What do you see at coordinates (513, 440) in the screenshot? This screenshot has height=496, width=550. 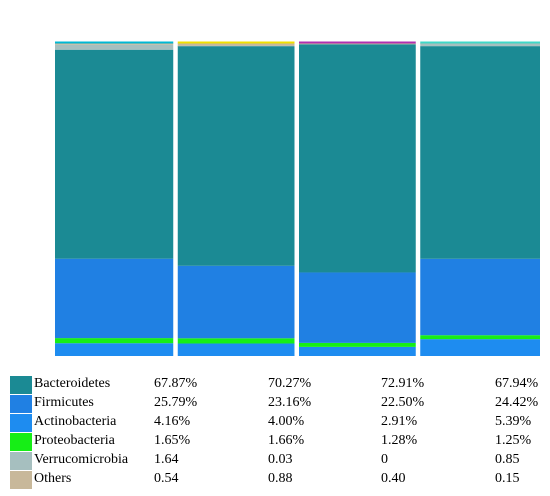 I see `data-label: 1.25%` at bounding box center [513, 440].